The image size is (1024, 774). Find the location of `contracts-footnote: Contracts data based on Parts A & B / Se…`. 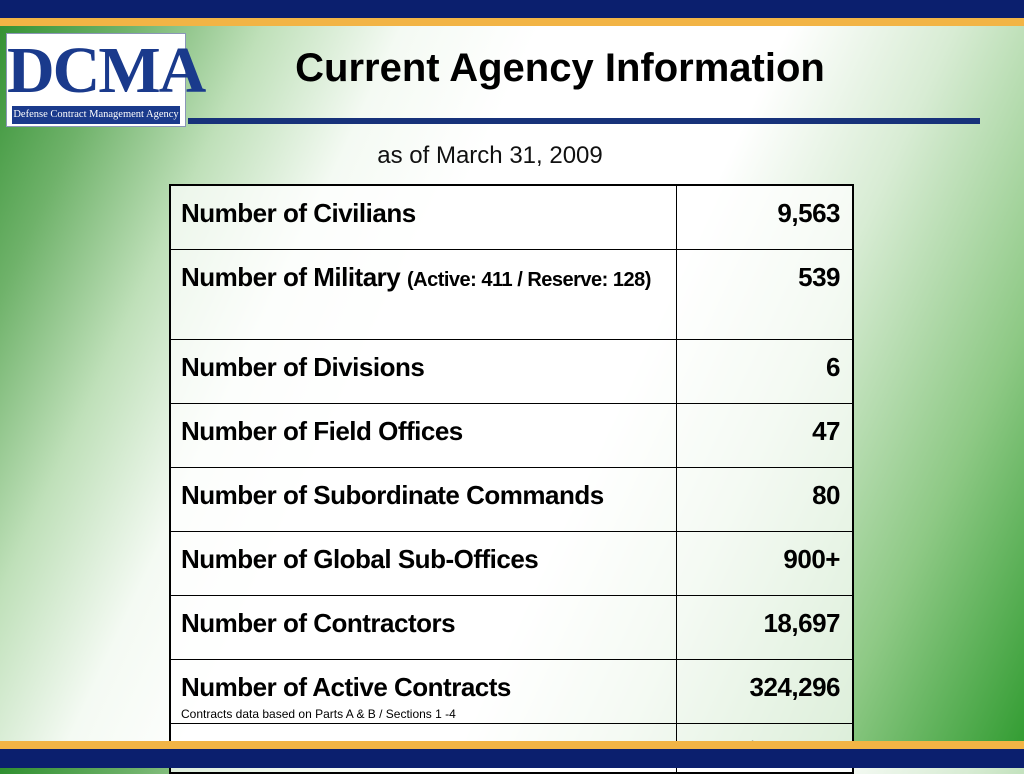

contracts-footnote: Contracts data based on Parts A & B / Se… is located at coordinates (318, 713).